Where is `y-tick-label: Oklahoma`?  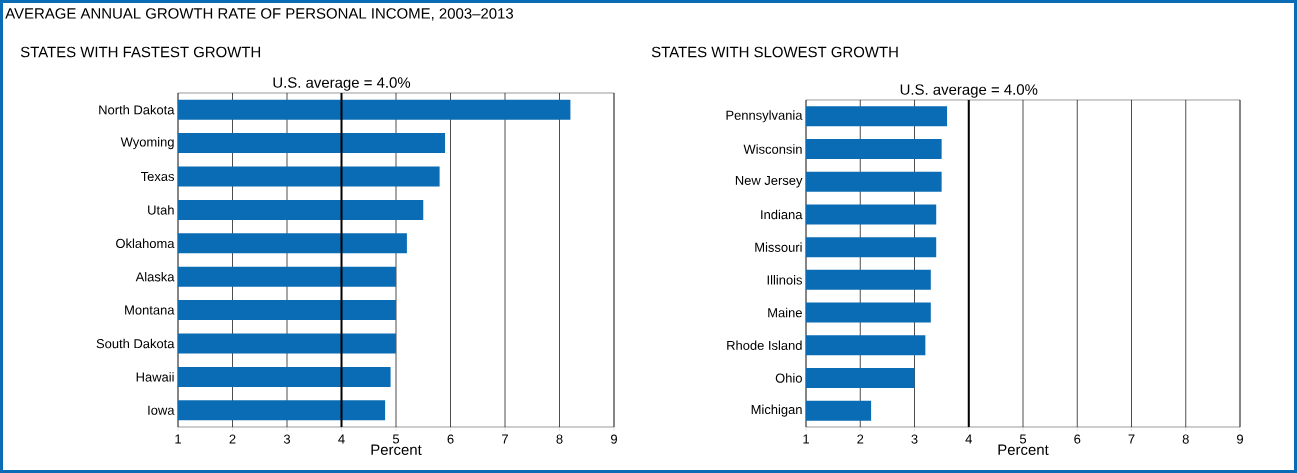 y-tick-label: Oklahoma is located at coordinates (145, 243).